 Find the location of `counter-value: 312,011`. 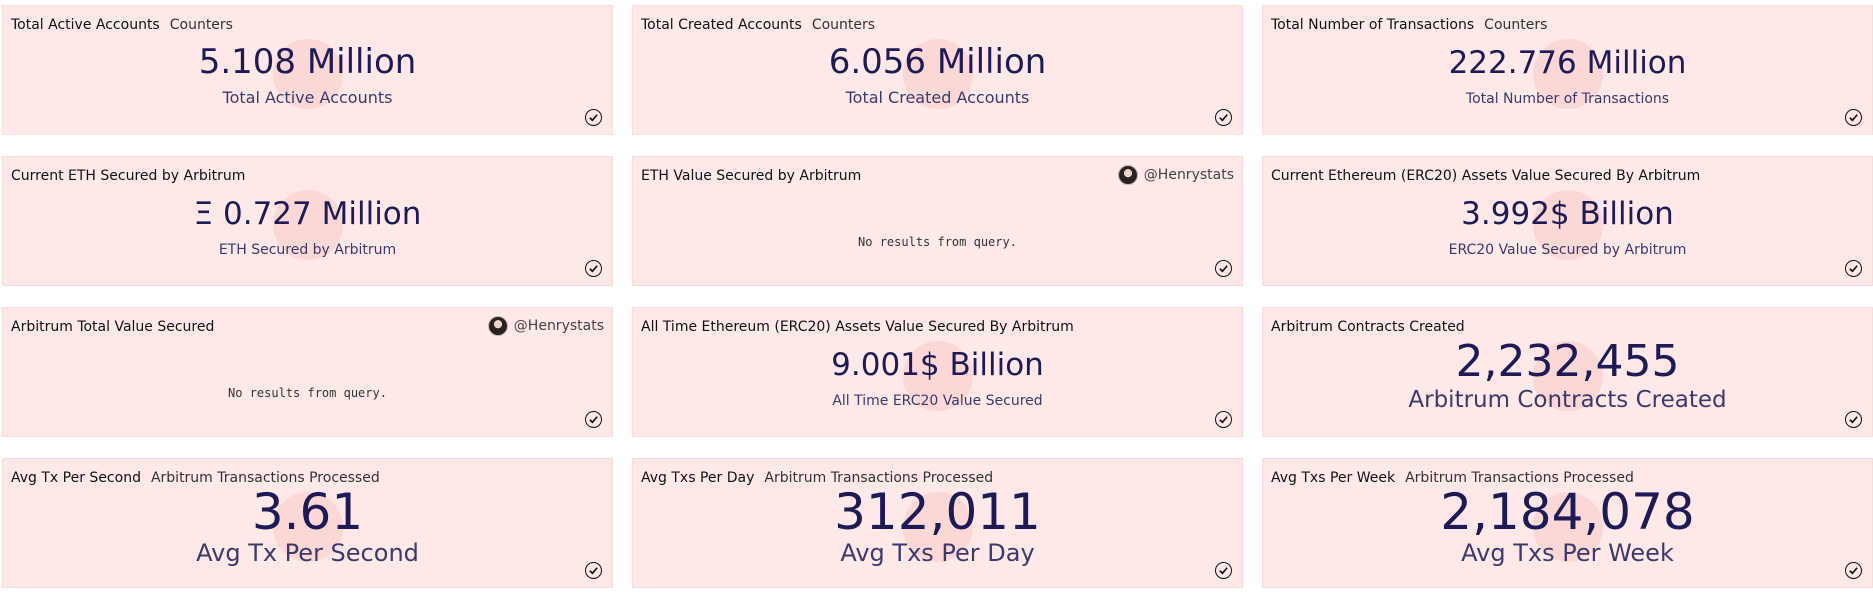

counter-value: 312,011 is located at coordinates (937, 512).